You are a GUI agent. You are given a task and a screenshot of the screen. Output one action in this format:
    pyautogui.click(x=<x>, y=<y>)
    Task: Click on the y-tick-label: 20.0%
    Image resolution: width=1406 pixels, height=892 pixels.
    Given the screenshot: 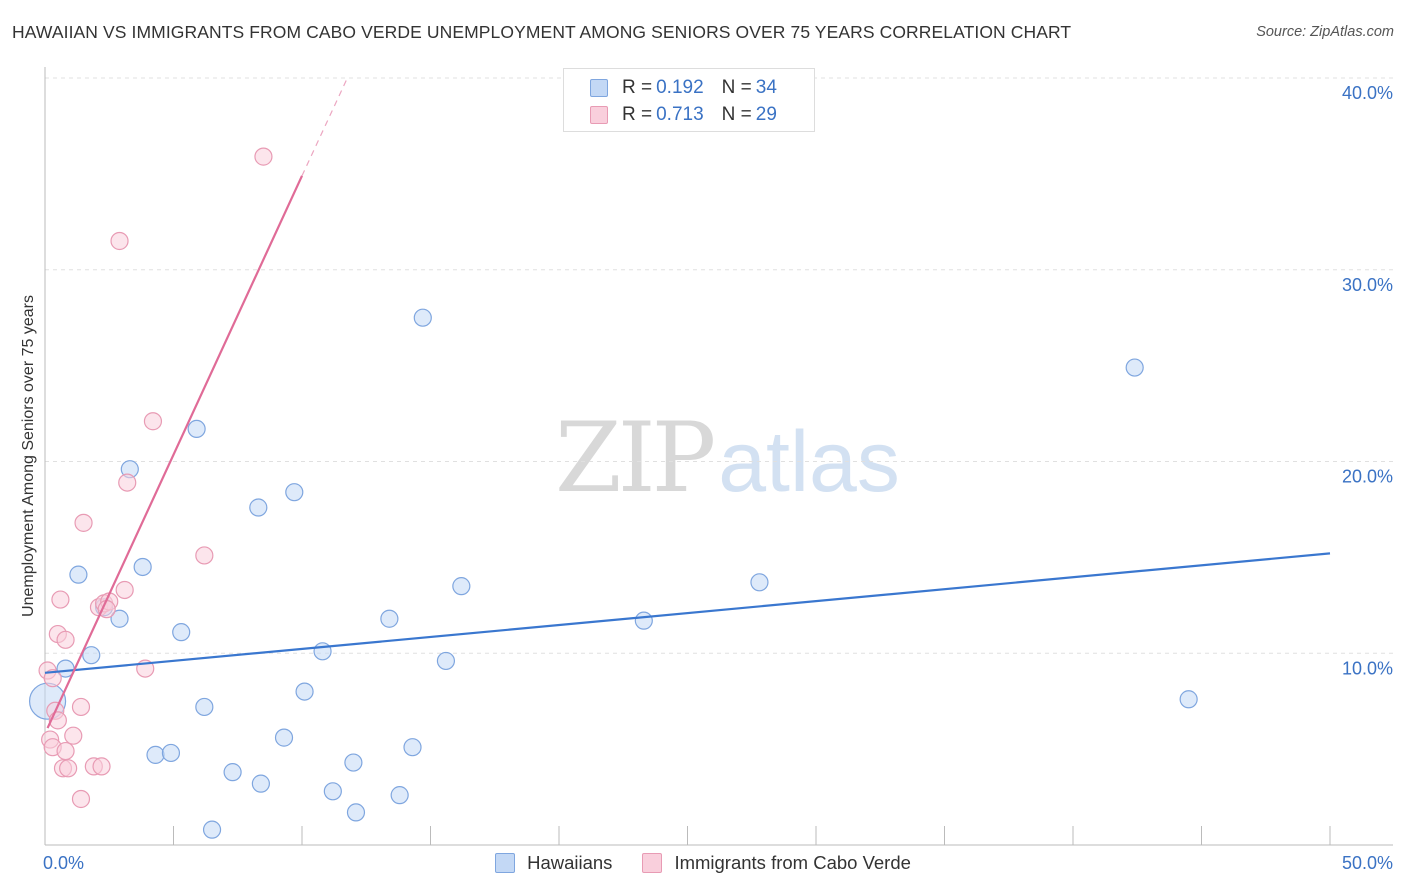 What is the action you would take?
    pyautogui.click(x=1367, y=477)
    